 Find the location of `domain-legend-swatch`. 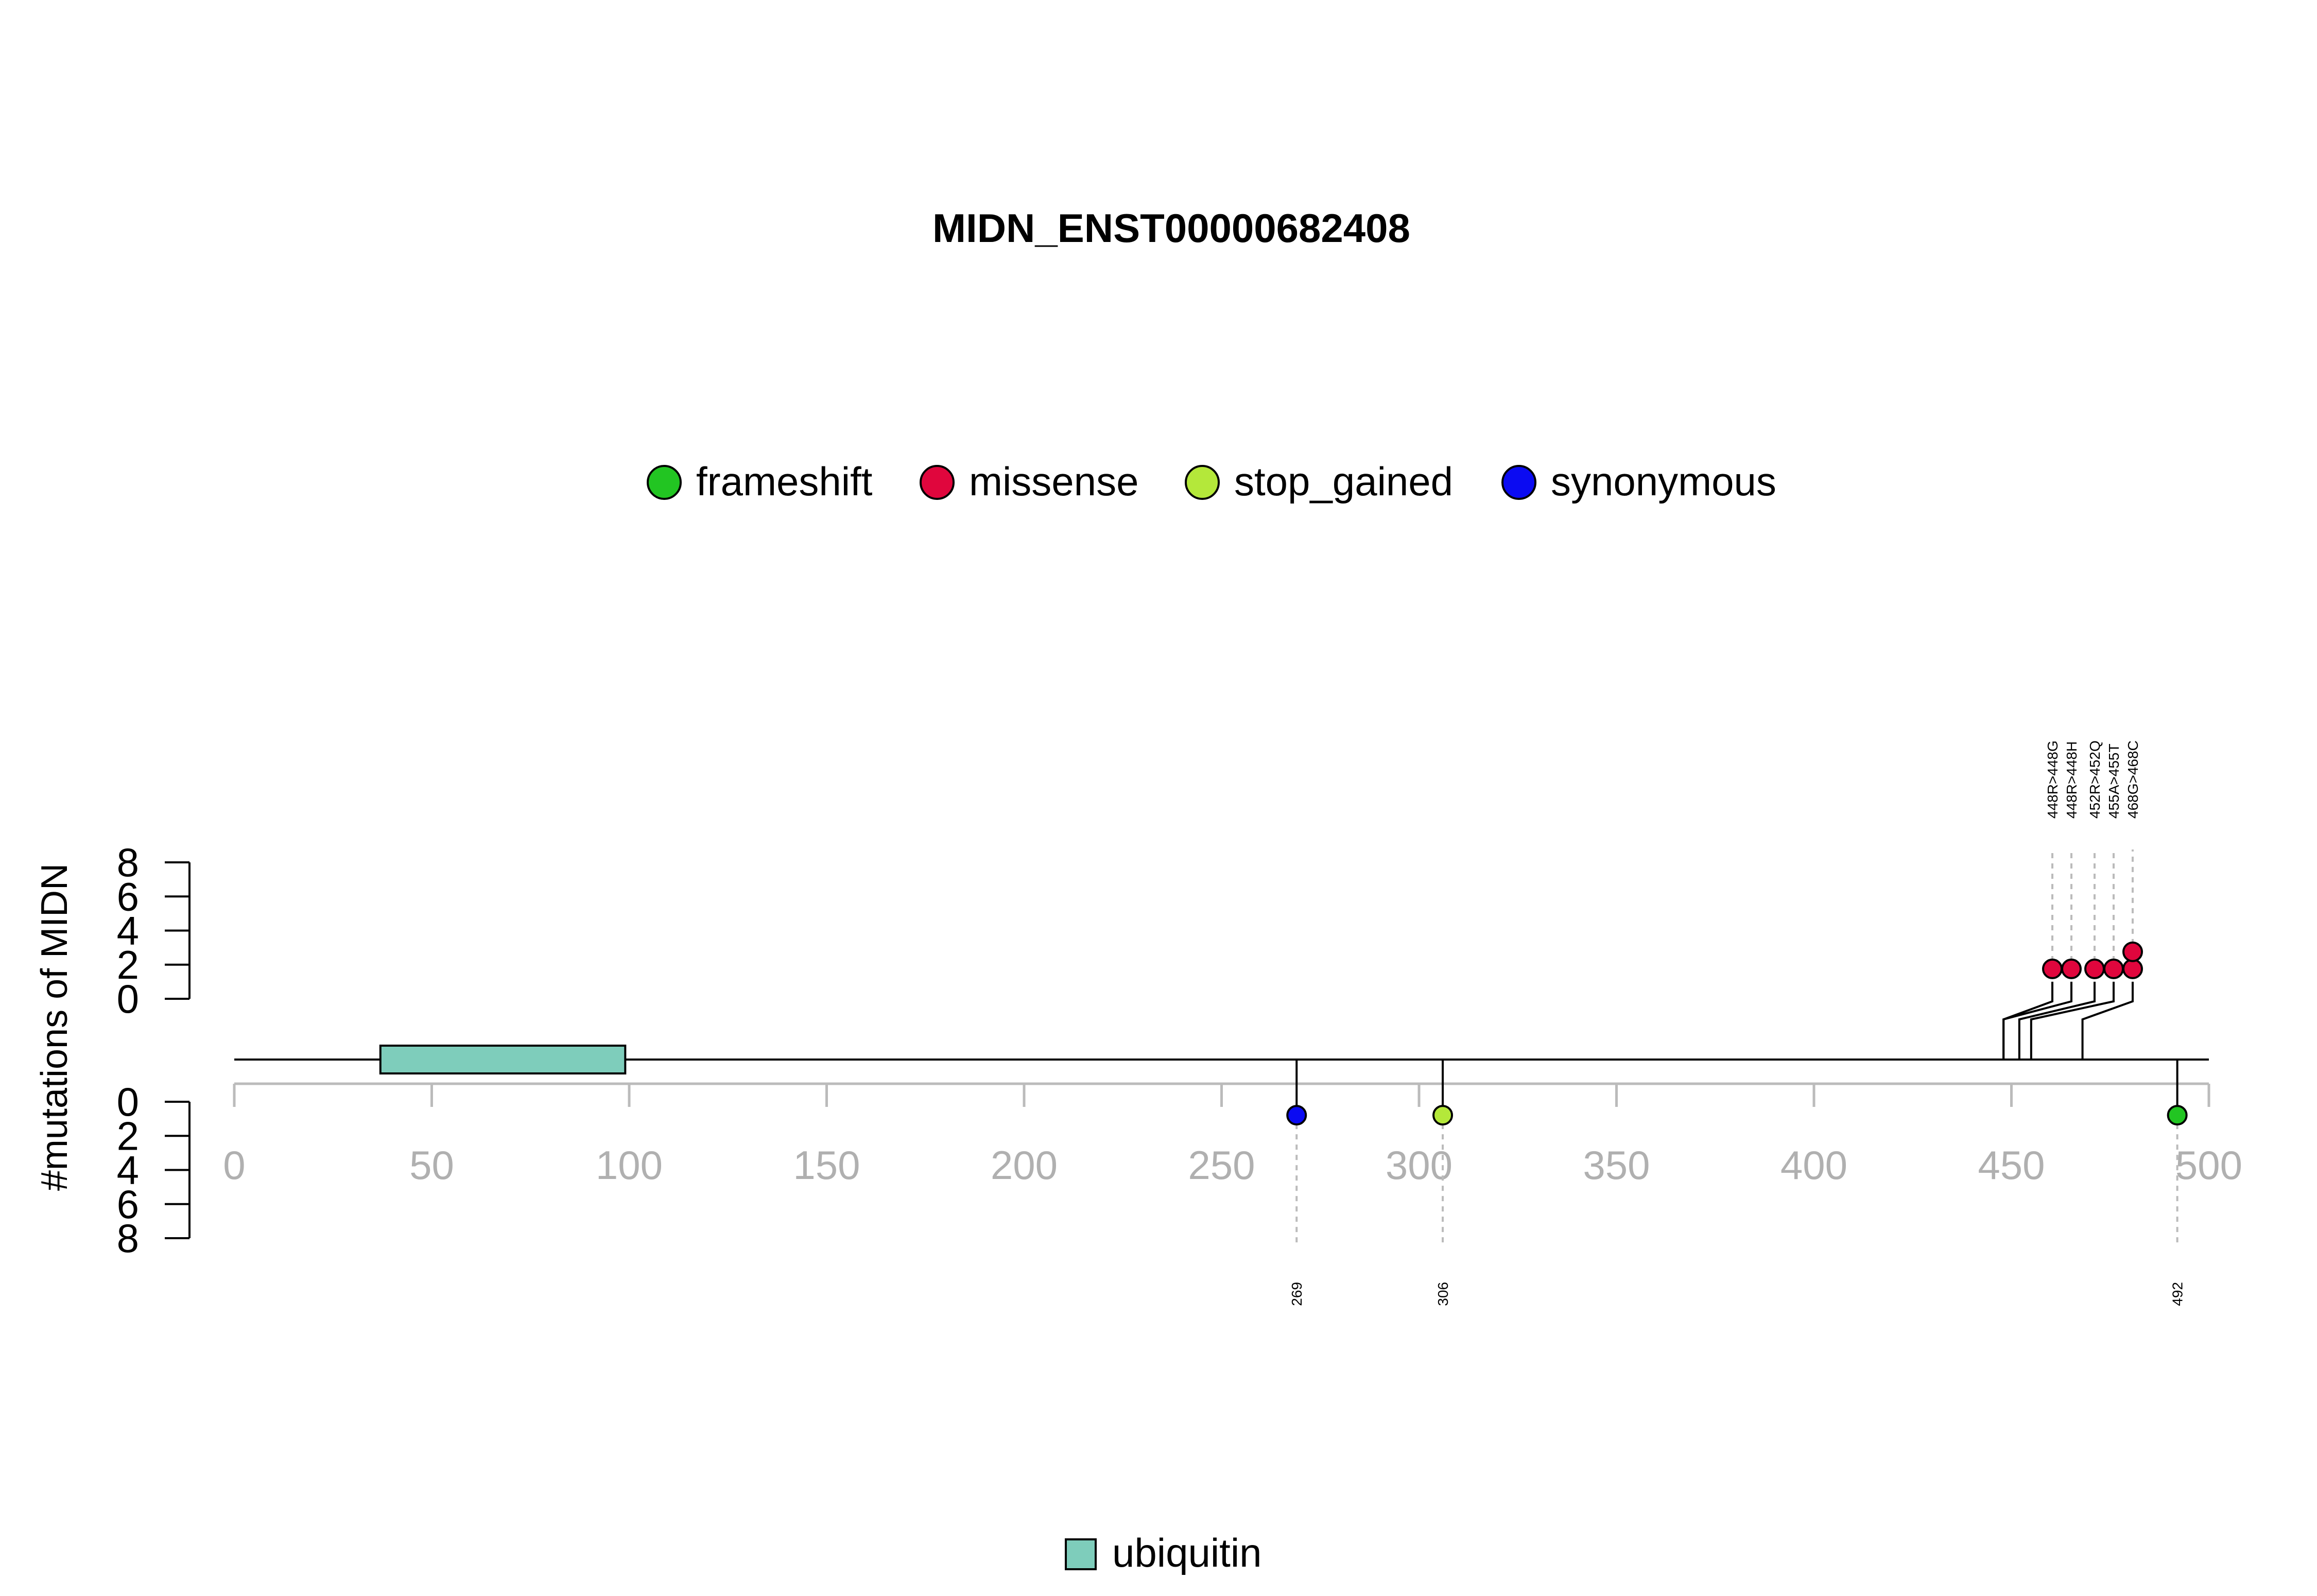

domain-legend-swatch is located at coordinates (1081, 1554).